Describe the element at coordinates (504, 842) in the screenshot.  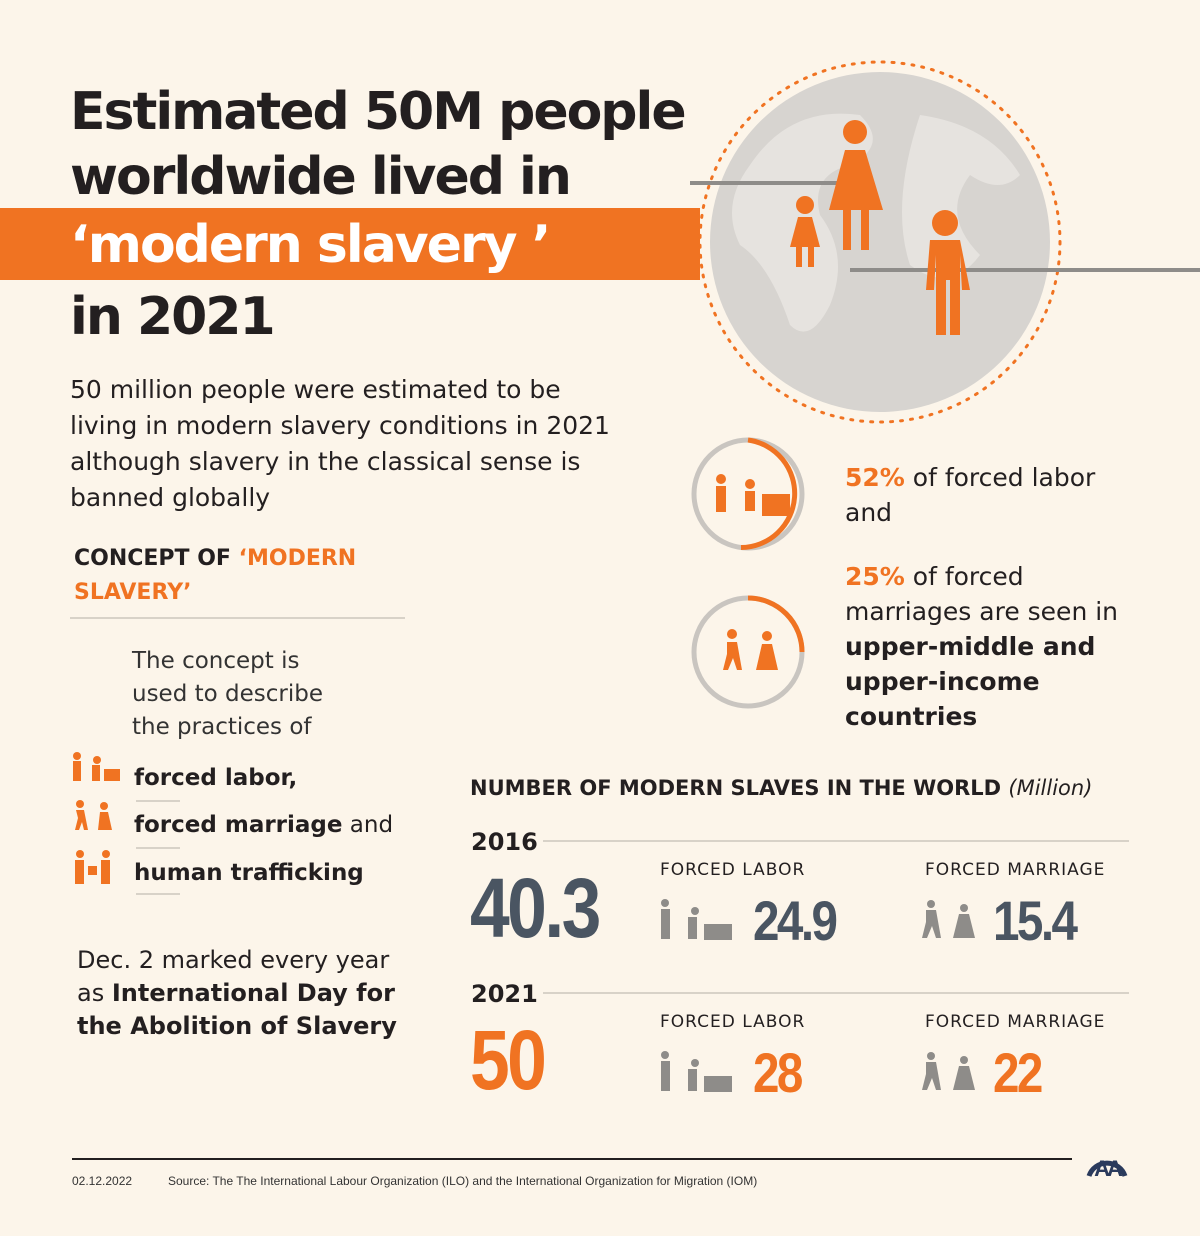
I see `row-year: 2016` at that location.